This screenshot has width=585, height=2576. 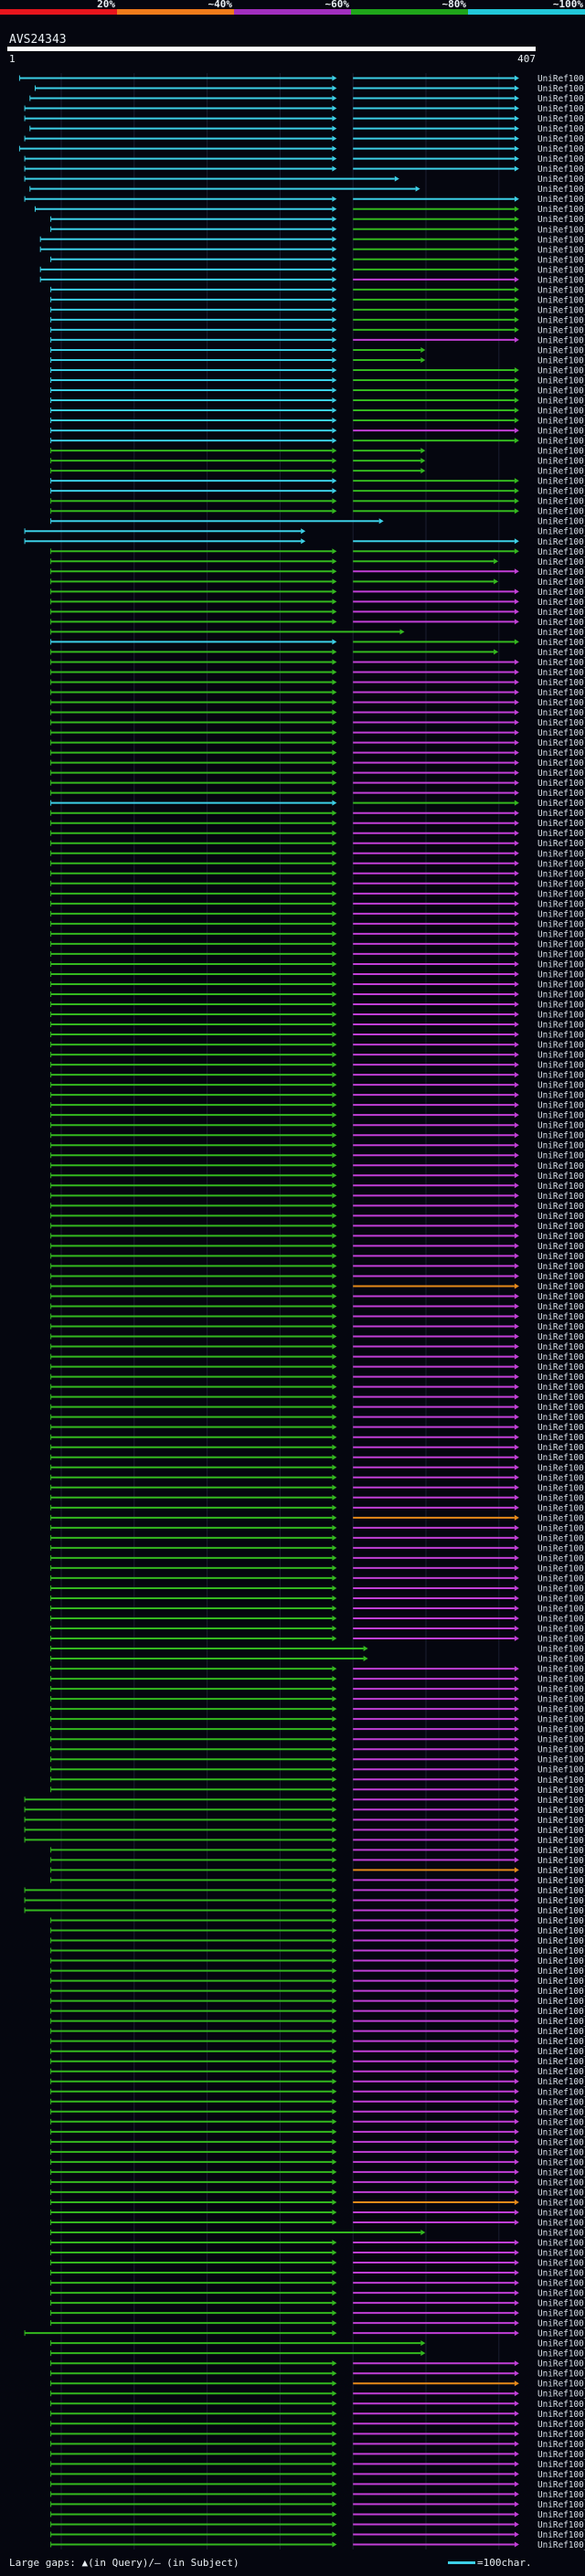 What do you see at coordinates (561, 1026) in the screenshot?
I see `hit-label: UniRef100_C2C5N9` at bounding box center [561, 1026].